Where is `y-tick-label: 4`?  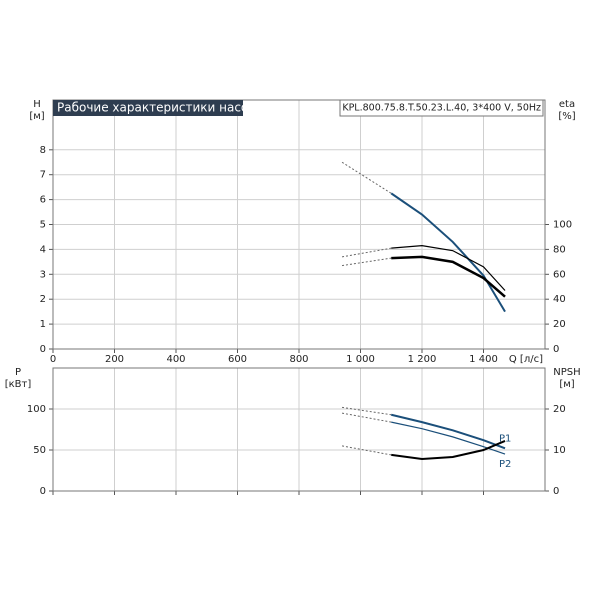 y-tick-label: 4 is located at coordinates (43, 249).